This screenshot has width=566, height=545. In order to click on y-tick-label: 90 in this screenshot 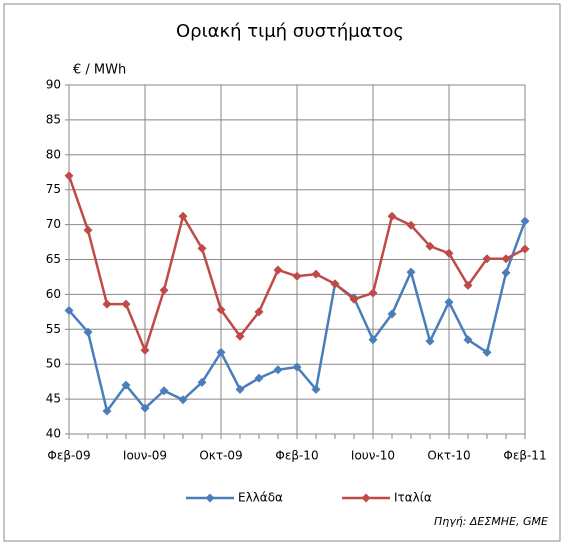, I will do `click(53, 85)`.